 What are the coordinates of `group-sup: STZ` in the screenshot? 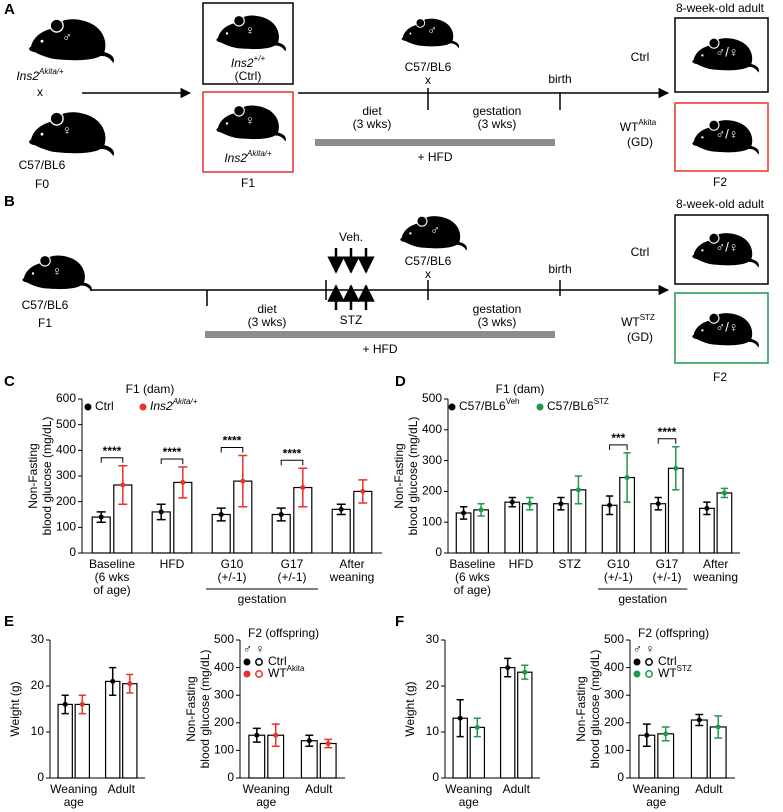 It's located at (647, 317).